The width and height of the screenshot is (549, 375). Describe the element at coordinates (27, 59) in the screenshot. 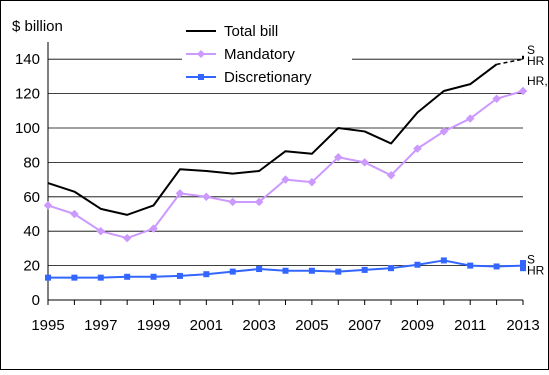

I see `y-tick-label-140: 140` at that location.